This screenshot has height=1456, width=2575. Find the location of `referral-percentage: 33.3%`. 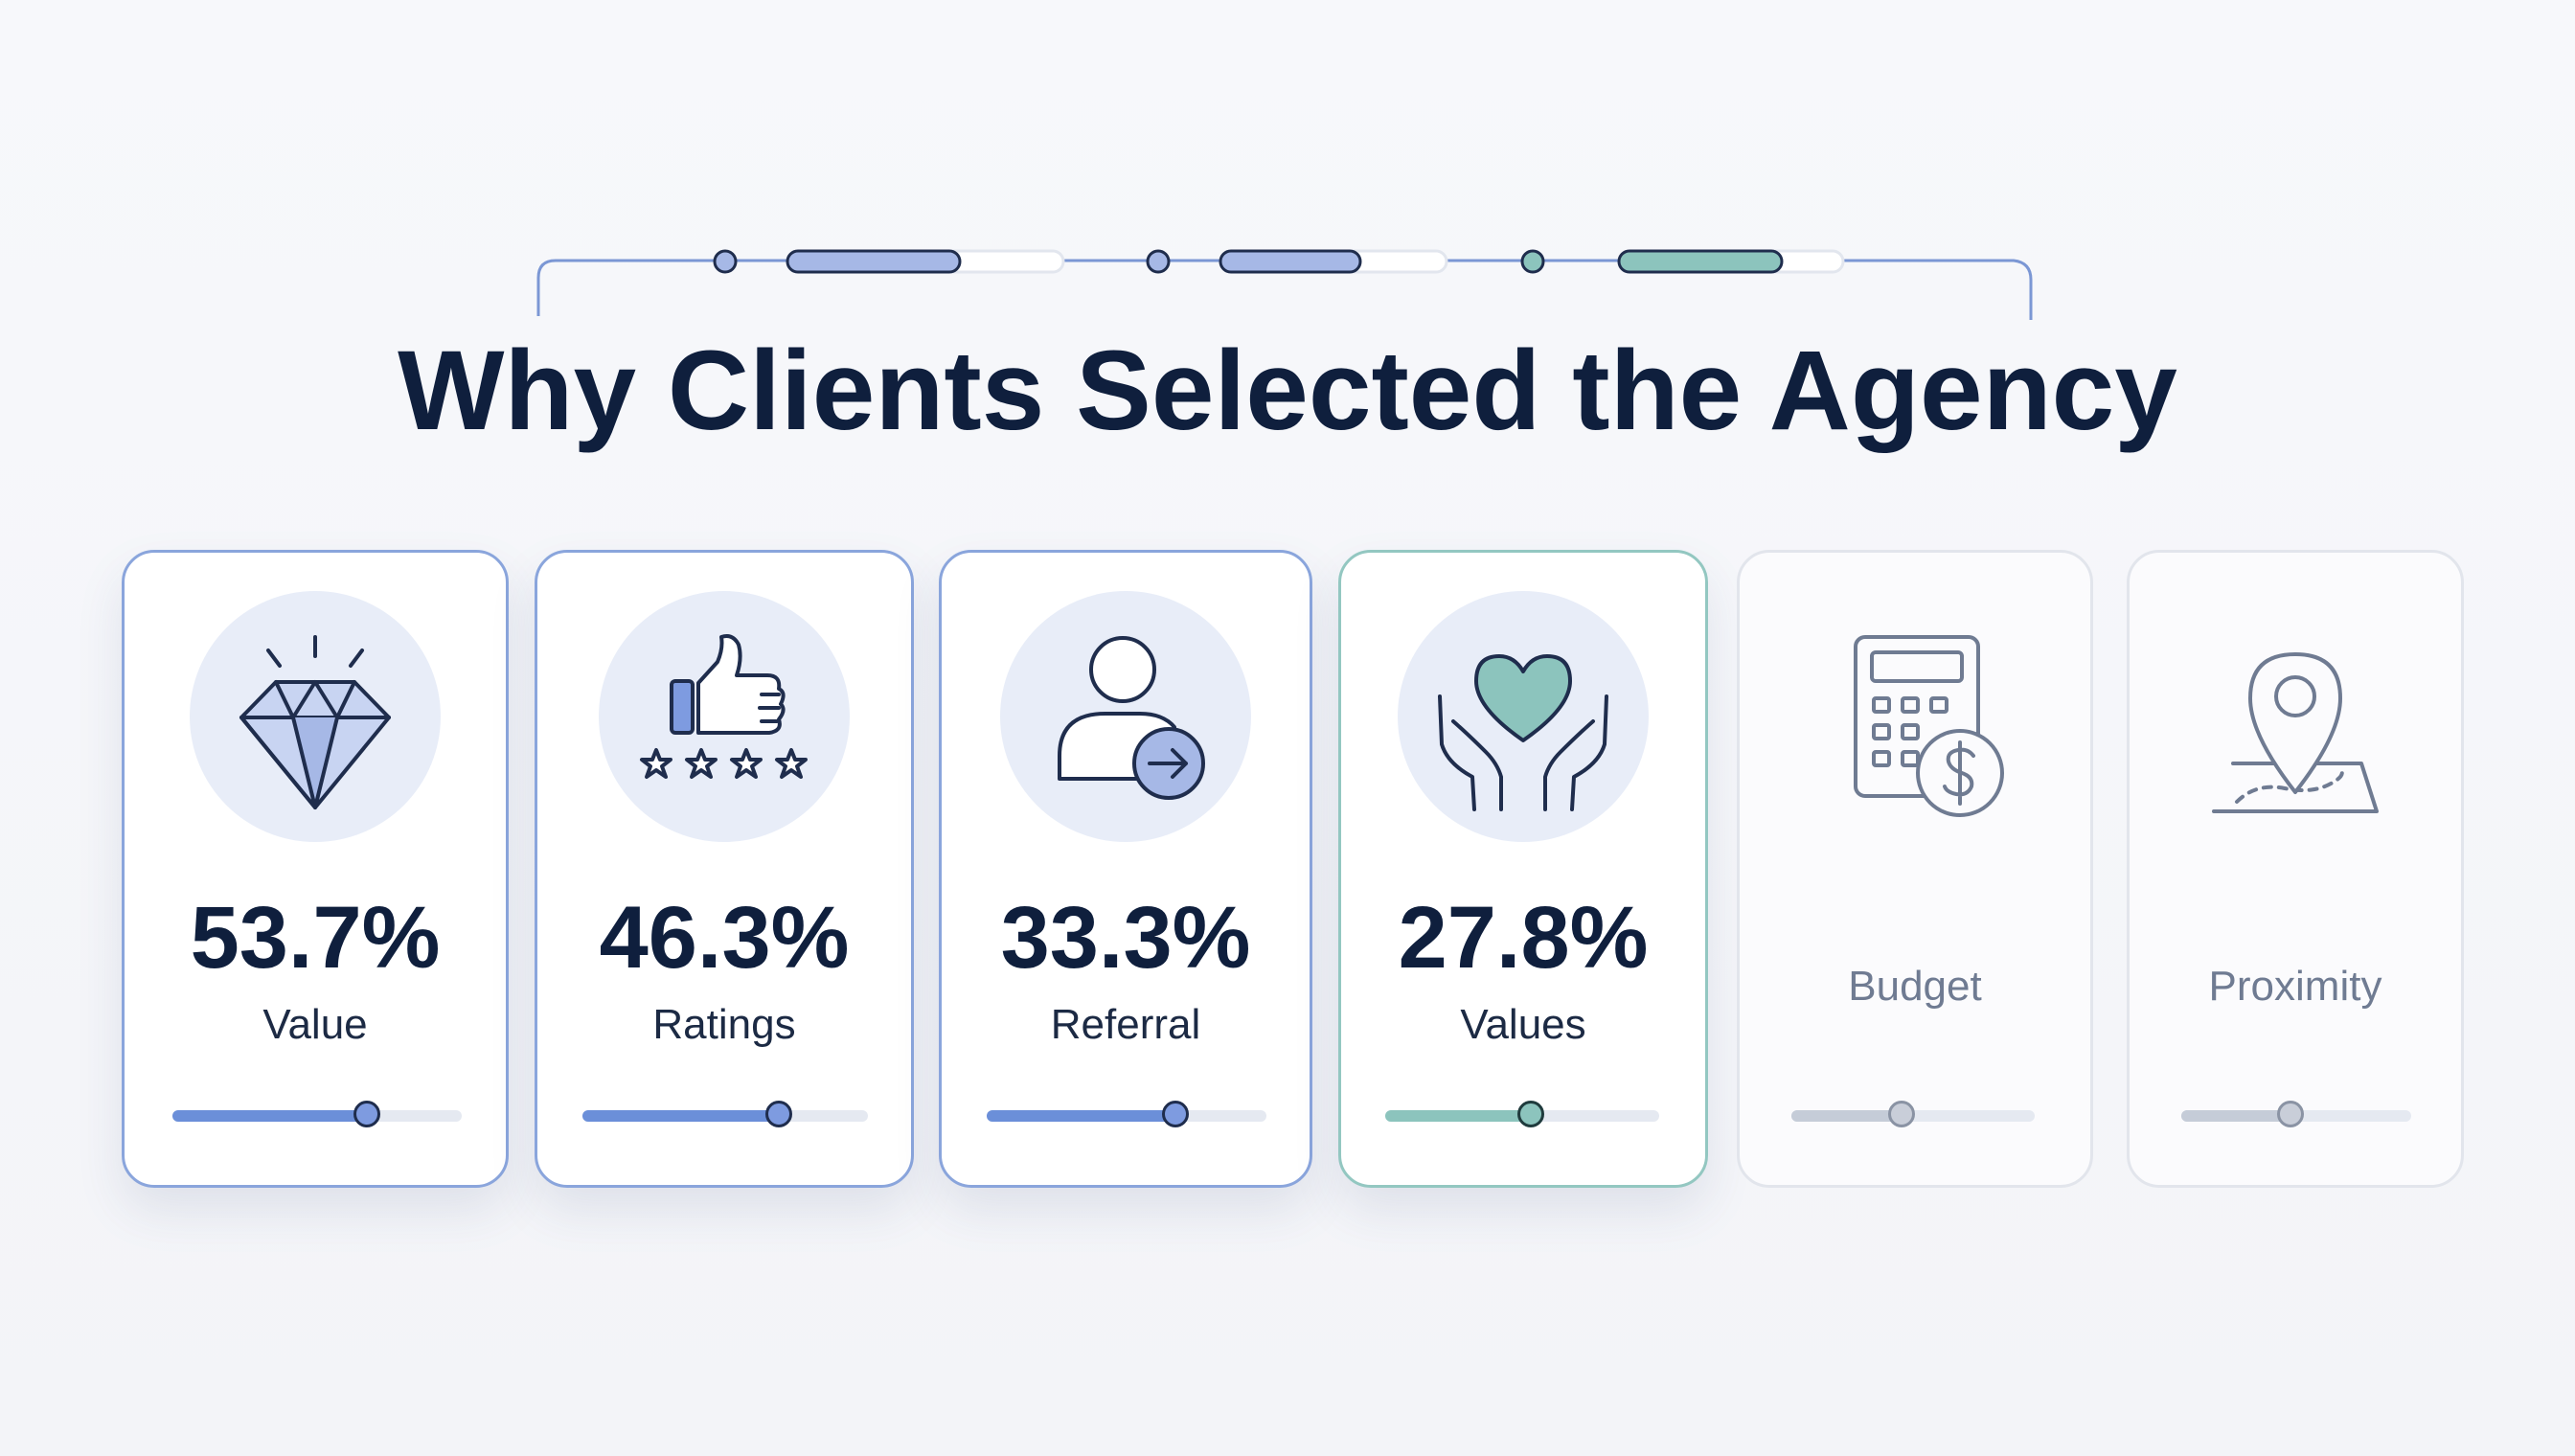

referral-percentage: 33.3% is located at coordinates (1125, 938).